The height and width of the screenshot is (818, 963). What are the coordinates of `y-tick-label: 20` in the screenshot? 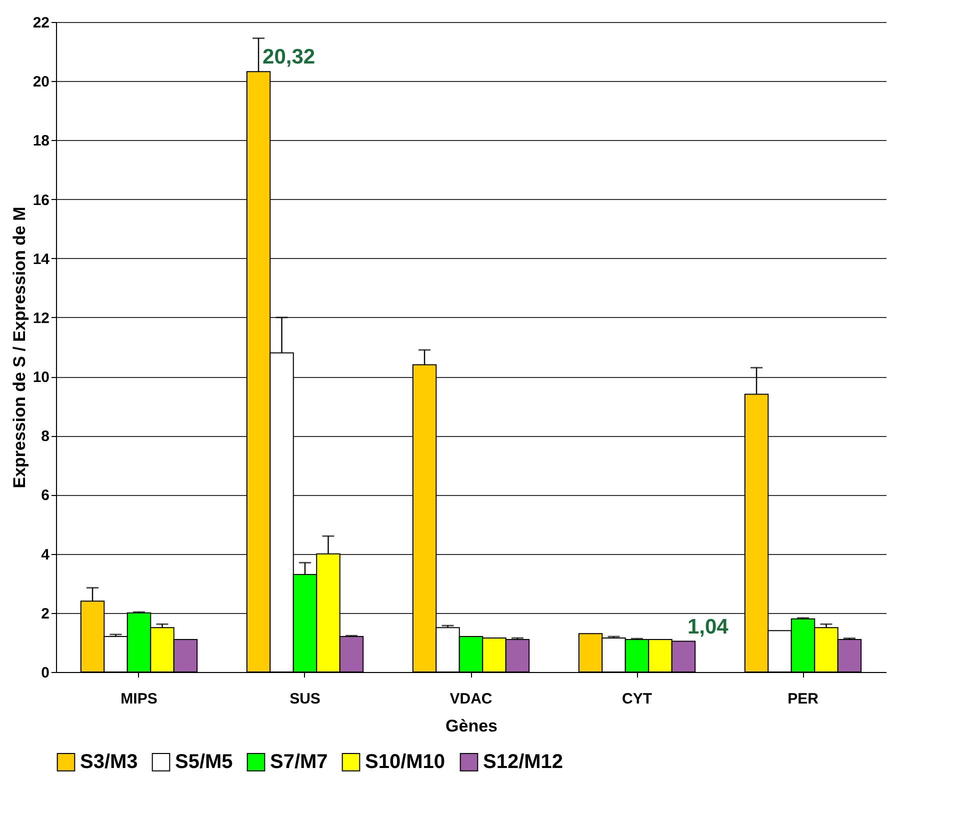 It's located at (41, 82).